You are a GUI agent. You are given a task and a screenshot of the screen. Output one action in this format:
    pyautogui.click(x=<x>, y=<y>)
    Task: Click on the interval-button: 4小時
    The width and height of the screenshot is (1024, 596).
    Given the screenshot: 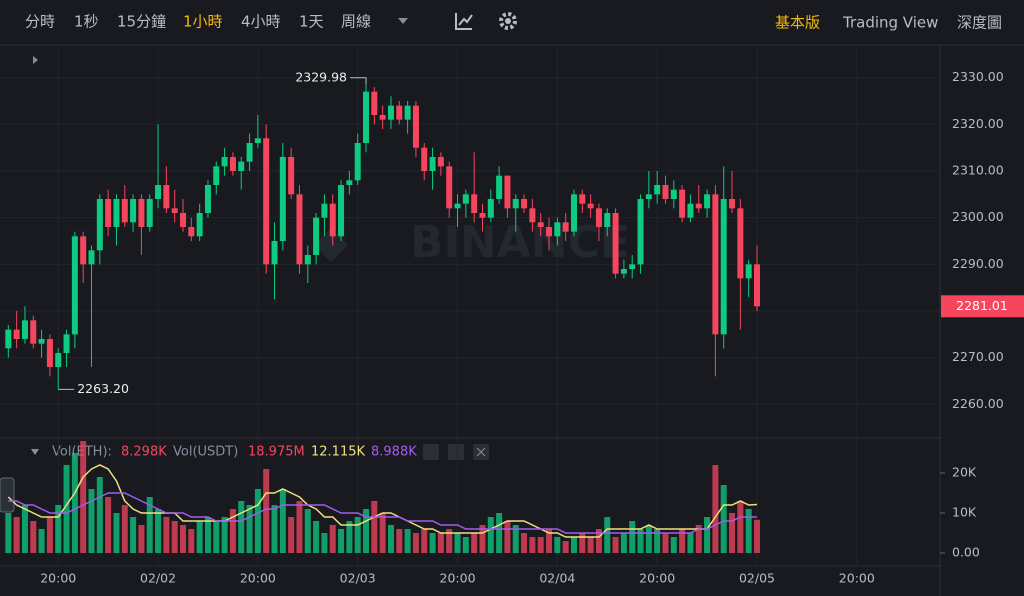 What is the action you would take?
    pyautogui.click(x=261, y=22)
    